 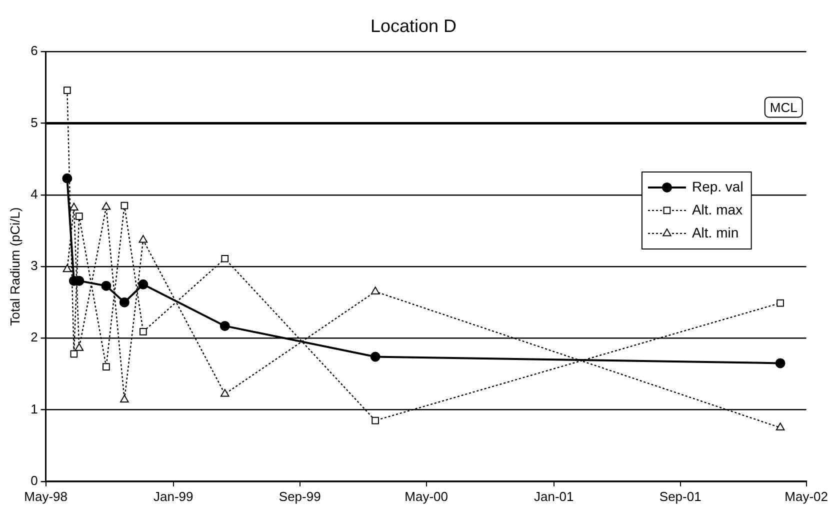 What do you see at coordinates (413, 26) in the screenshot?
I see `chart-title: Location D` at bounding box center [413, 26].